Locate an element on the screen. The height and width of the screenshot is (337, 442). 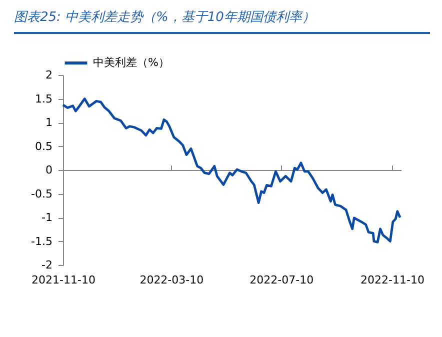
y-tick-label: 0 is located at coordinates (49, 170).